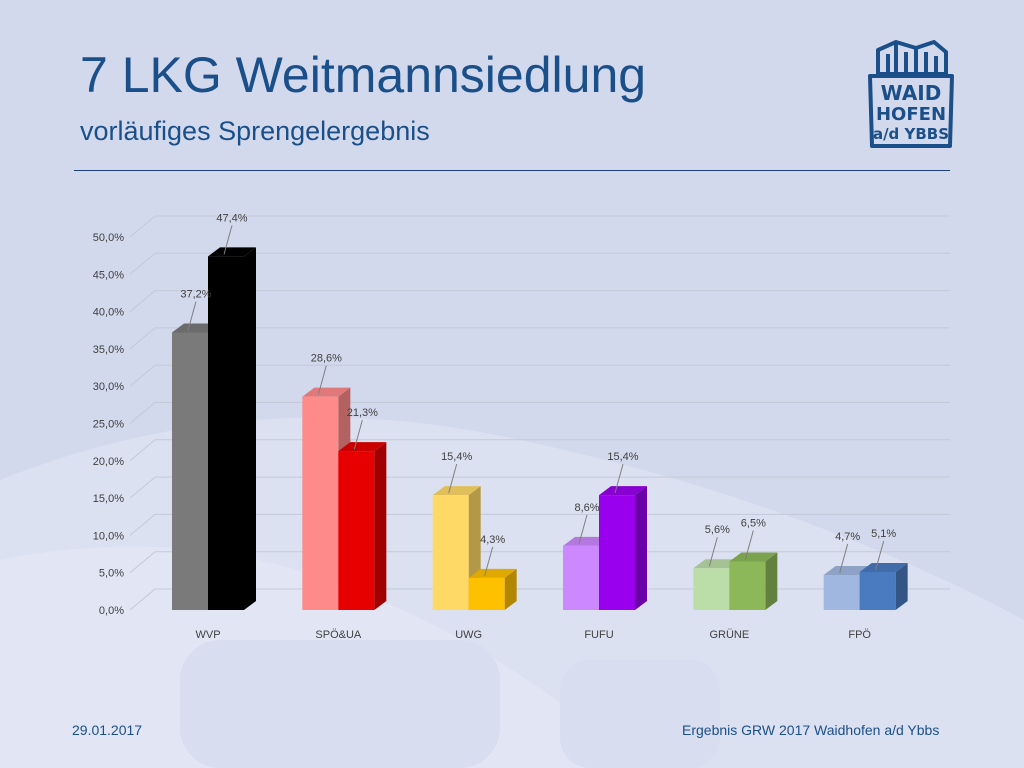  I want to click on castle-tower-icon, so click(912, 58).